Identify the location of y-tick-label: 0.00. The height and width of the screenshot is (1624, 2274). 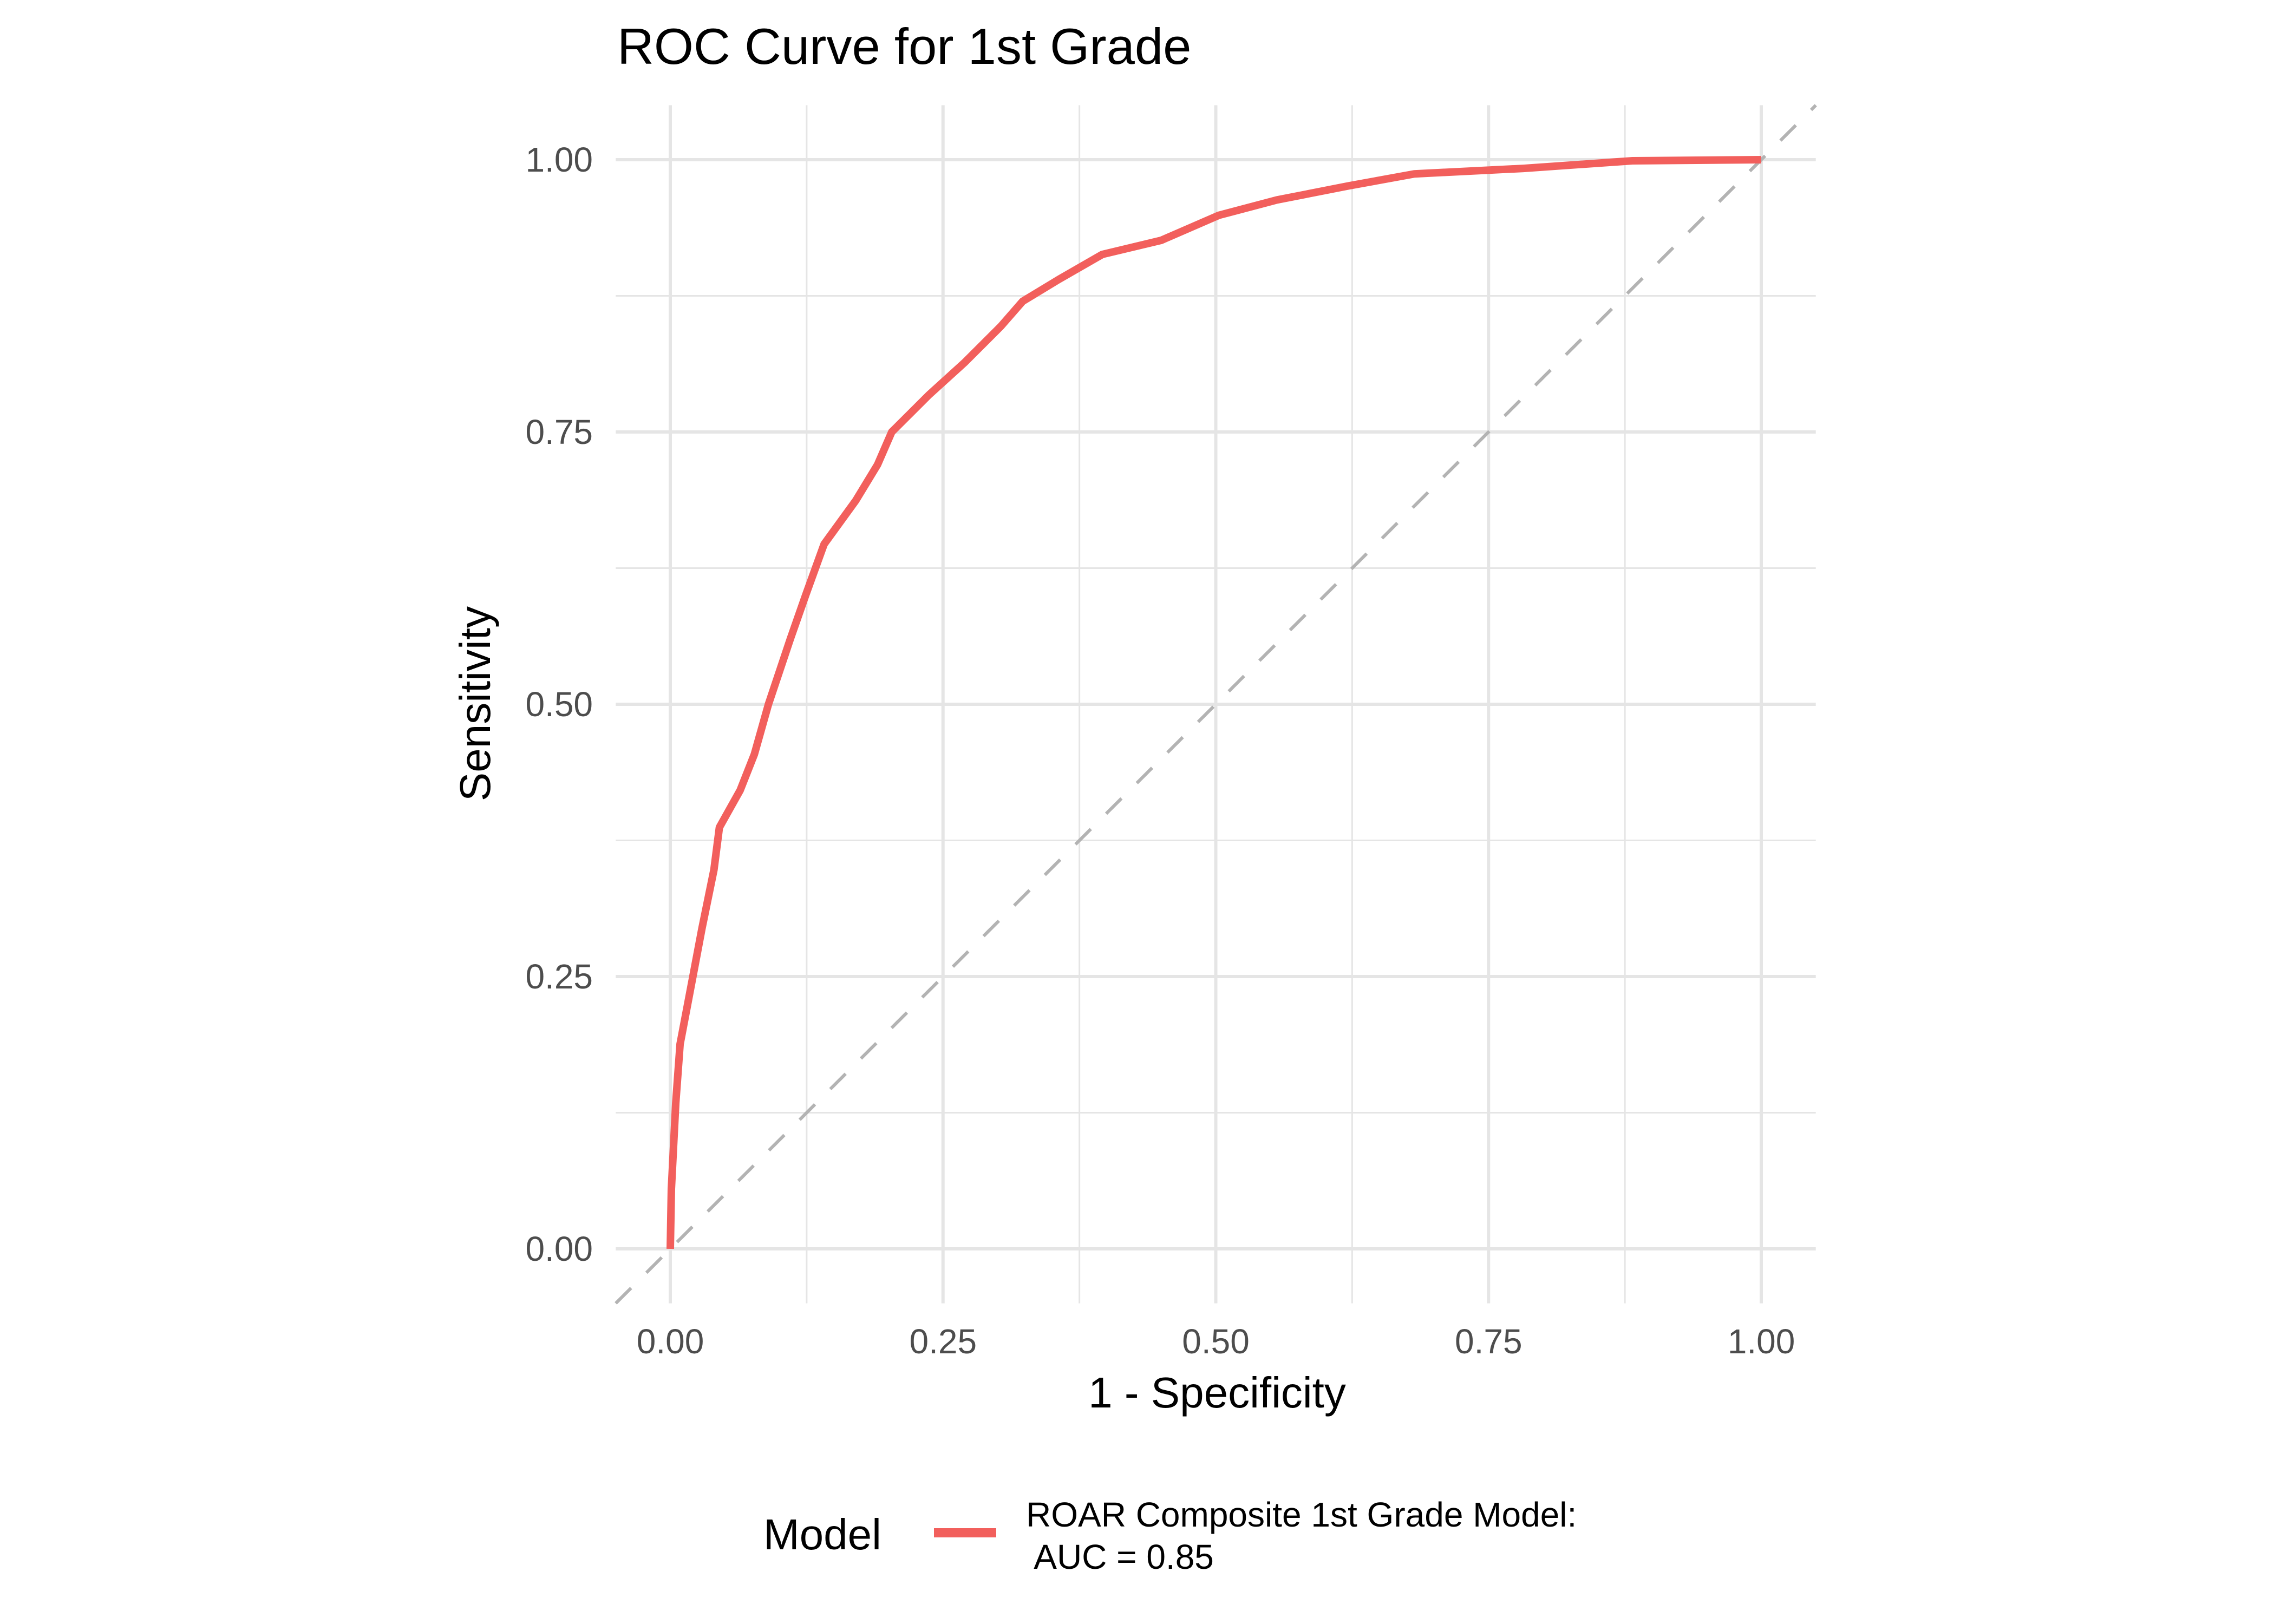
(559, 1249).